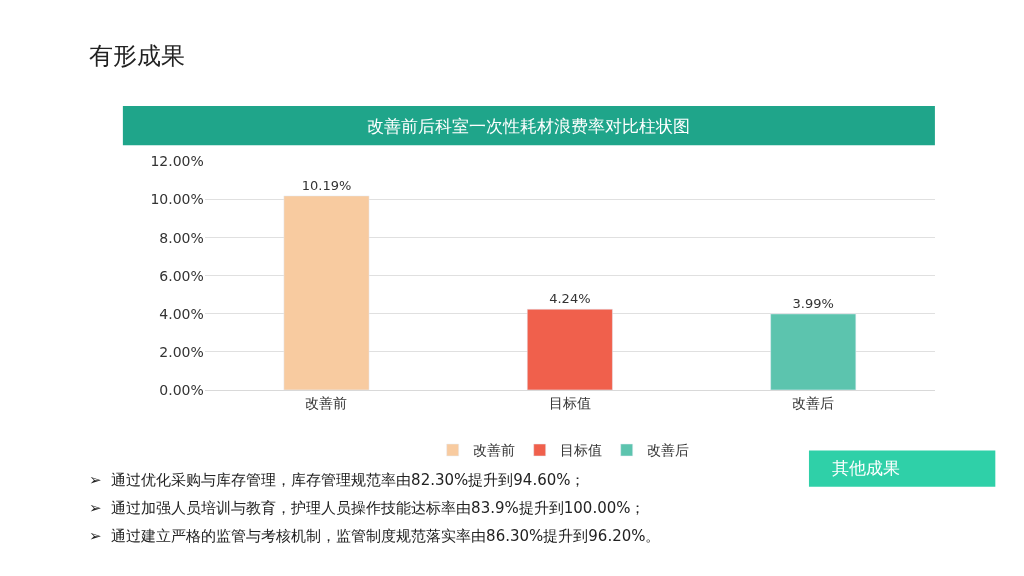 This screenshot has width=1024, height=576. What do you see at coordinates (326, 185) in the screenshot?
I see `data-label: 10.19%` at bounding box center [326, 185].